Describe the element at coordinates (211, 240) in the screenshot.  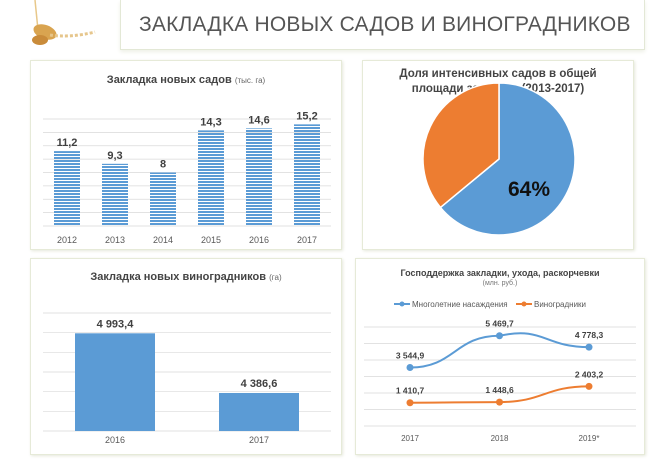
I see `x-tick-label: 2015` at that location.